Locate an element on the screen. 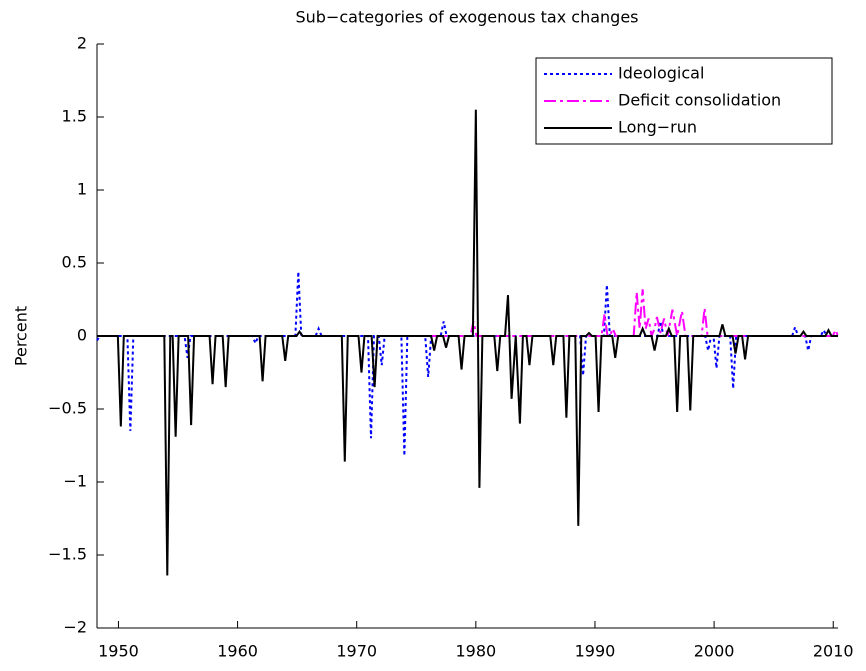  x-tick-label: 2010 is located at coordinates (833, 651).